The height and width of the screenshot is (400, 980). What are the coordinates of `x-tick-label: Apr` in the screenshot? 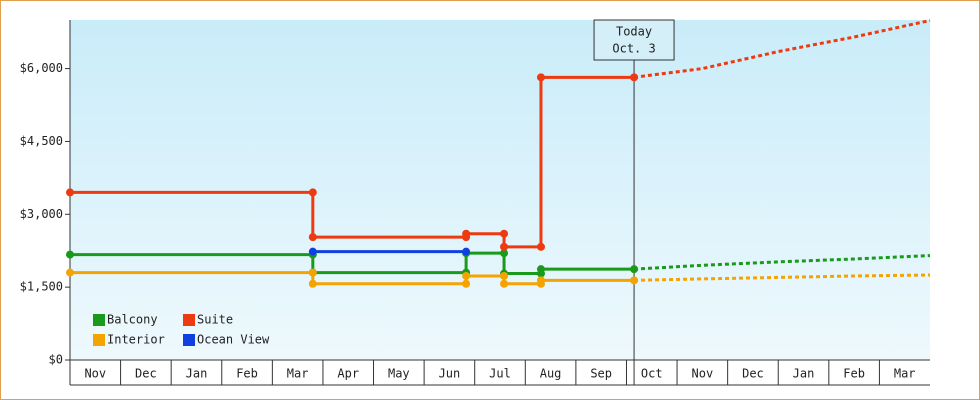 It's located at (348, 374).